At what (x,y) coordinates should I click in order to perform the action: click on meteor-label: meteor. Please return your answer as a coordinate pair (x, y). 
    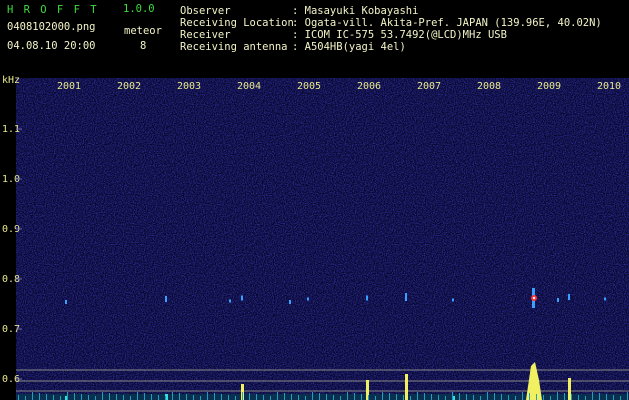
    Looking at the image, I should click on (143, 31).